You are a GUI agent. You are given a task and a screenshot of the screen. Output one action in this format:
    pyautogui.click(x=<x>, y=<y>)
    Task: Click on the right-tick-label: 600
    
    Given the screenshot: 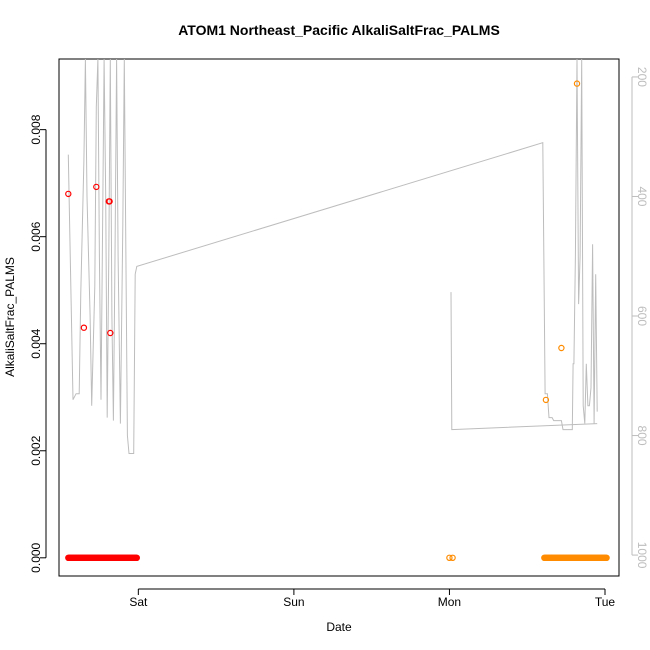 What is the action you would take?
    pyautogui.click(x=642, y=316)
    